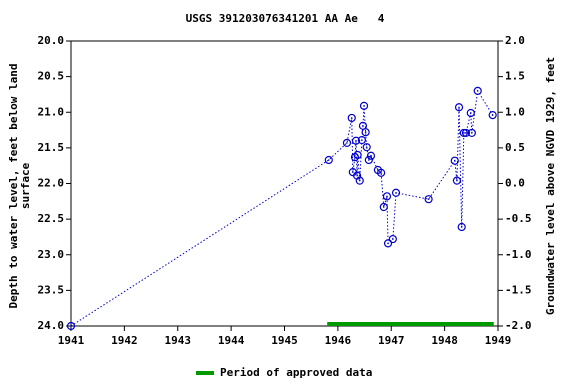 The height and width of the screenshot is (384, 576). Describe the element at coordinates (515, 40) in the screenshot. I see `y2-tick-label: 2.0` at that location.